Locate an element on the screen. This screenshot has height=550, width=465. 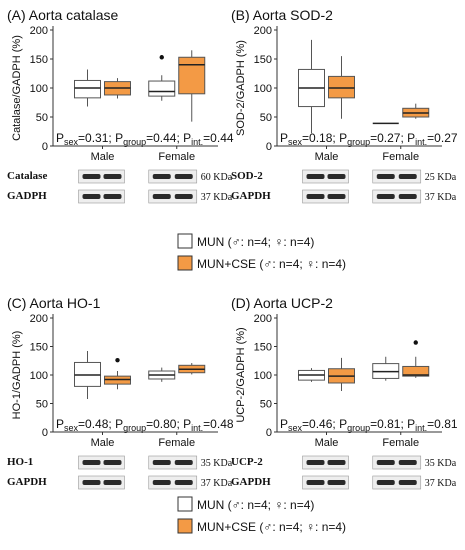
chart-title: (B) Aorta SOD-2 is located at coordinates (282, 15).